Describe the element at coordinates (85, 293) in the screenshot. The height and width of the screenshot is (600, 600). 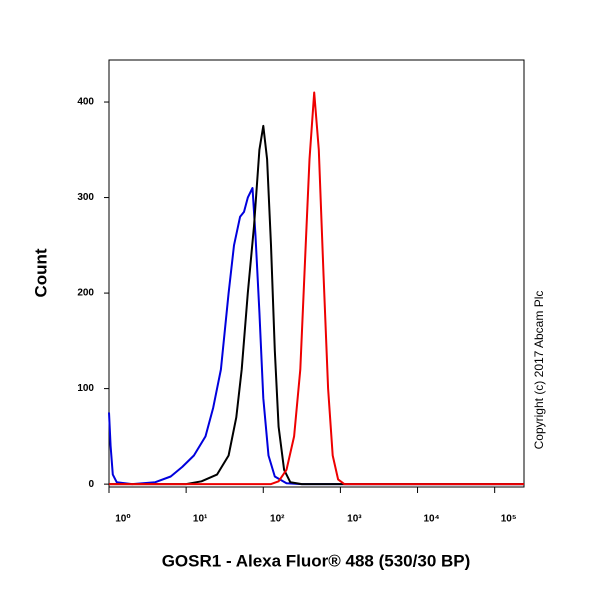
I see `y-tick-label: 200` at that location.